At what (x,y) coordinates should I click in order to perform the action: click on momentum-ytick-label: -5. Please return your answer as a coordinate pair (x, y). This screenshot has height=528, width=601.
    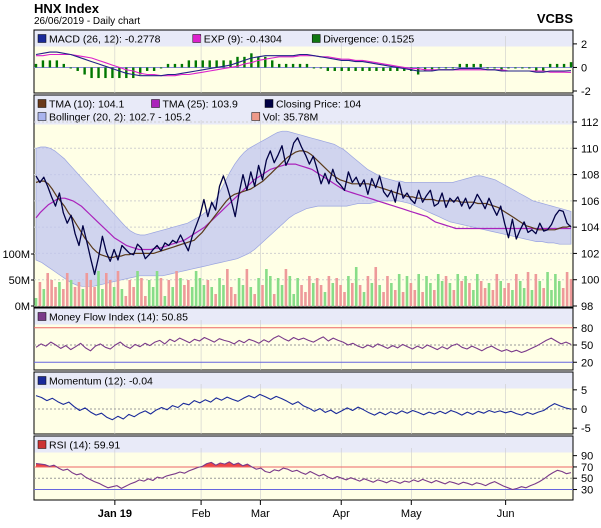
    Looking at the image, I should click on (586, 429).